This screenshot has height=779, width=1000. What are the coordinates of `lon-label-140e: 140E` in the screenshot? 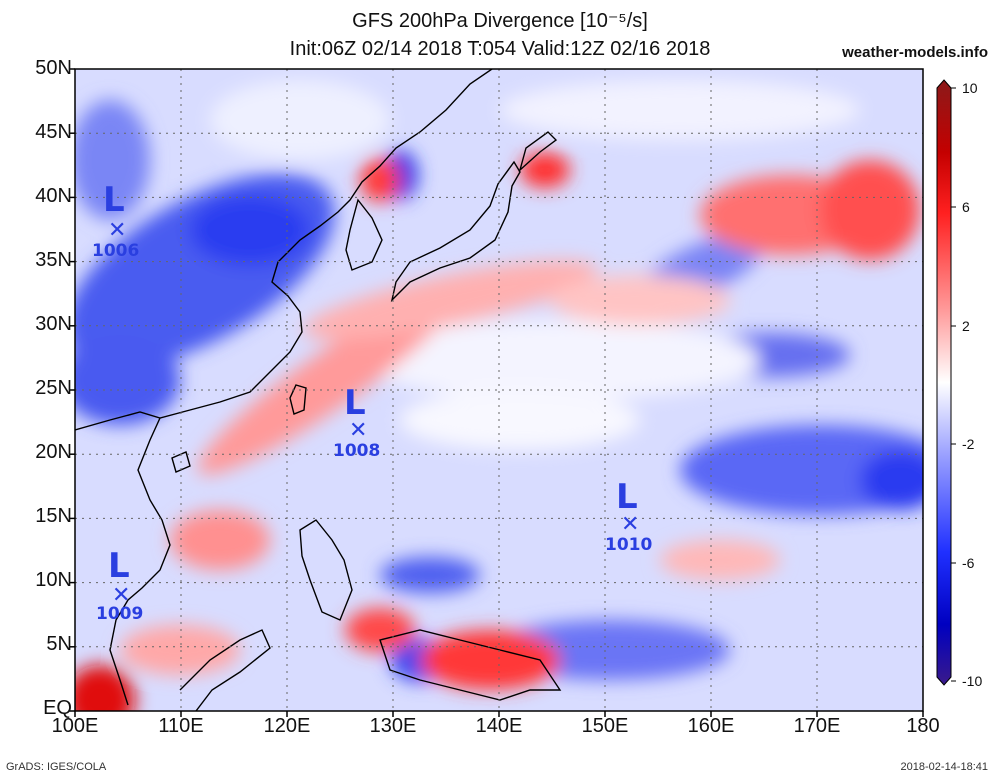 It's located at (499, 726).